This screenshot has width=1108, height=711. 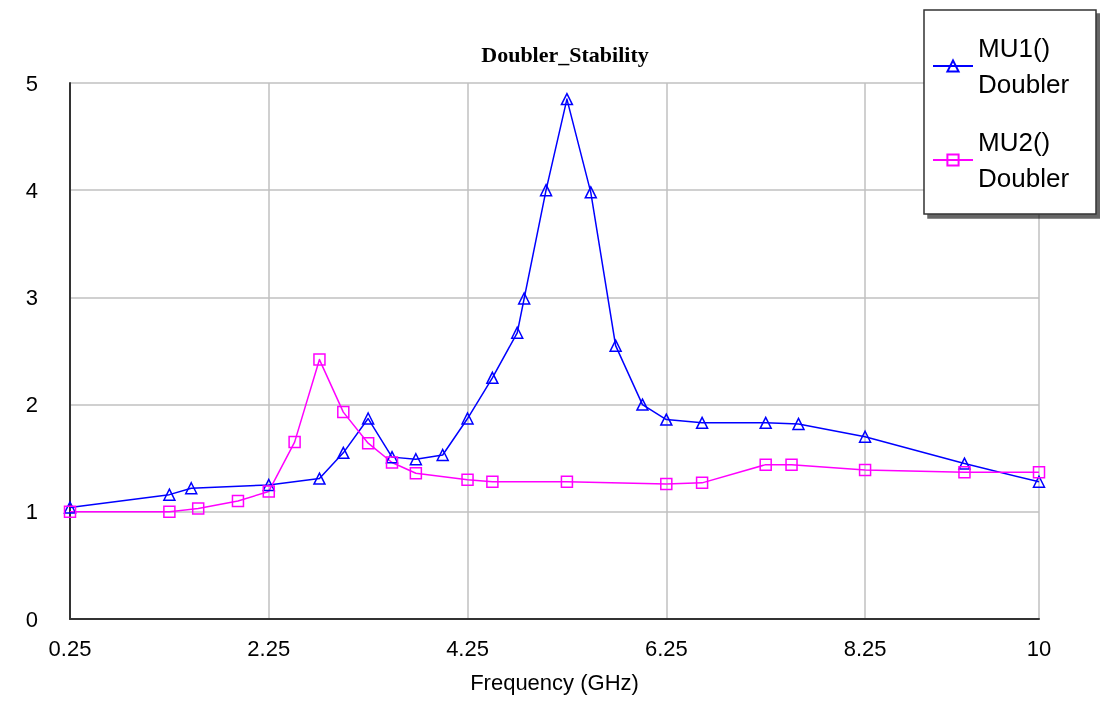 I want to click on chart-title: Doubler_Stability, so click(x=565, y=54).